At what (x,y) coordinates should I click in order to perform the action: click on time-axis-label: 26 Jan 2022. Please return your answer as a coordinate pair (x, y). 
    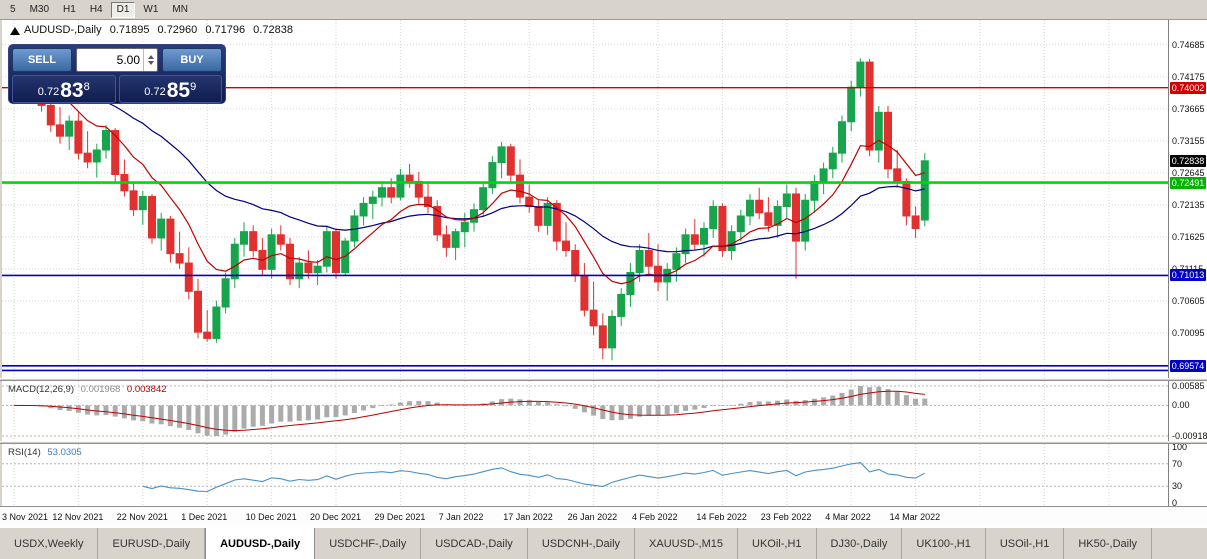
    Looking at the image, I should click on (592, 517).